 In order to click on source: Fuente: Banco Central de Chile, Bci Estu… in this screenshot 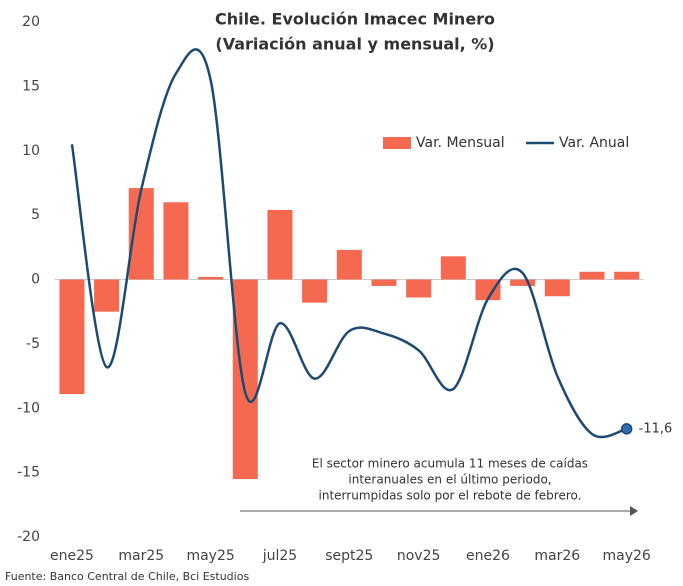, I will do `click(127, 576)`.